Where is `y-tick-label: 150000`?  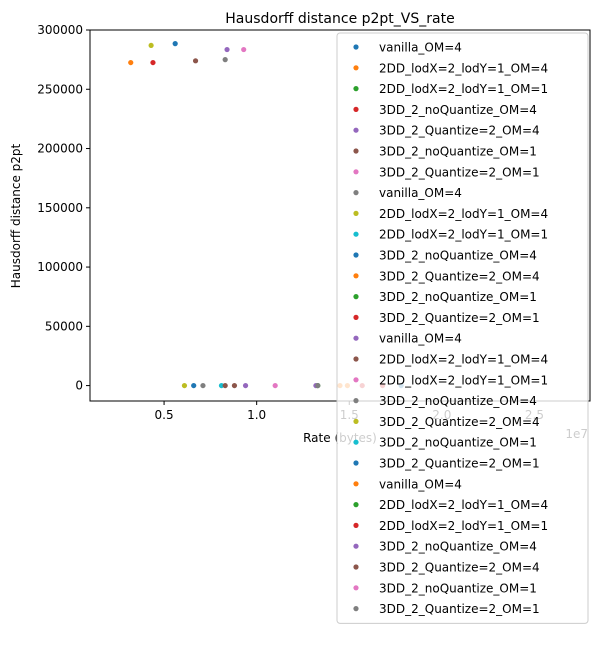
y-tick-label: 150000 is located at coordinates (60, 208).